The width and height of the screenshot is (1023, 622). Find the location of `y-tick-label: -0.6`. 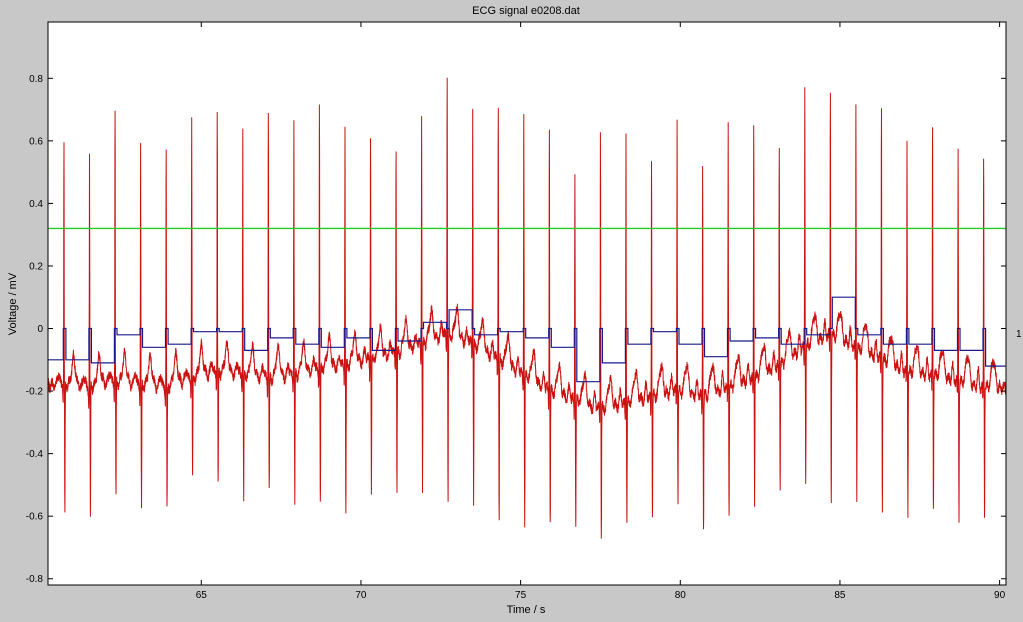

y-tick-label: -0.6 is located at coordinates (35, 517).